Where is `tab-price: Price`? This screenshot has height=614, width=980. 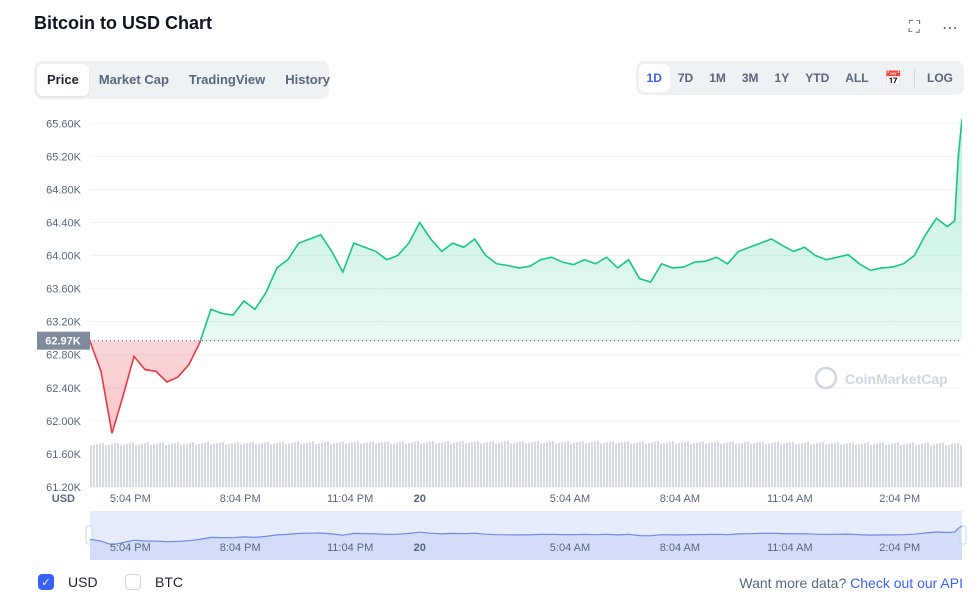
tab-price: Price is located at coordinates (63, 80).